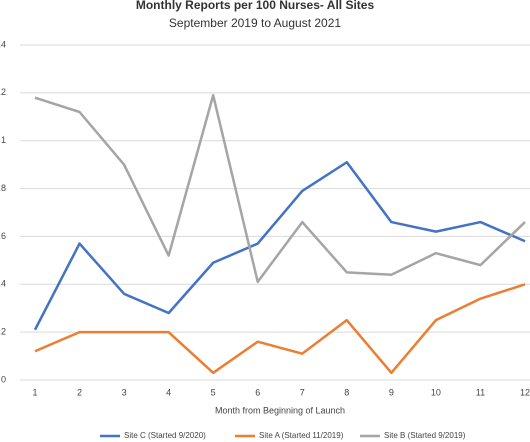 This screenshot has width=530, height=442. Describe the element at coordinates (79, 392) in the screenshot. I see `x-tick-label: 2` at that location.